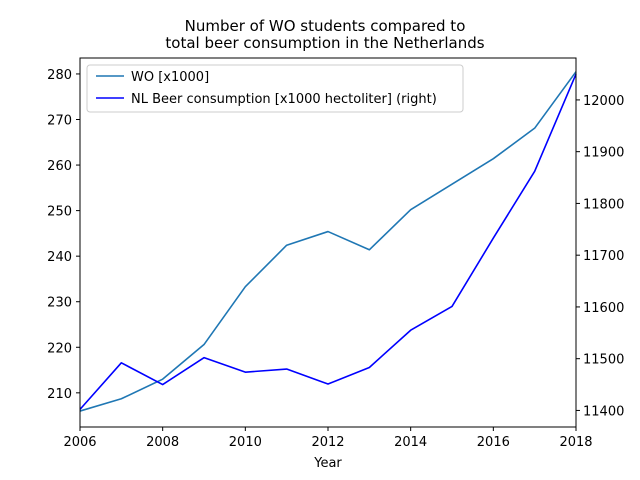 The width and height of the screenshot is (640, 480). What do you see at coordinates (63, 235) in the screenshot?
I see `y-axis-left: 210 220 230 240 250 260 270 280` at bounding box center [63, 235].